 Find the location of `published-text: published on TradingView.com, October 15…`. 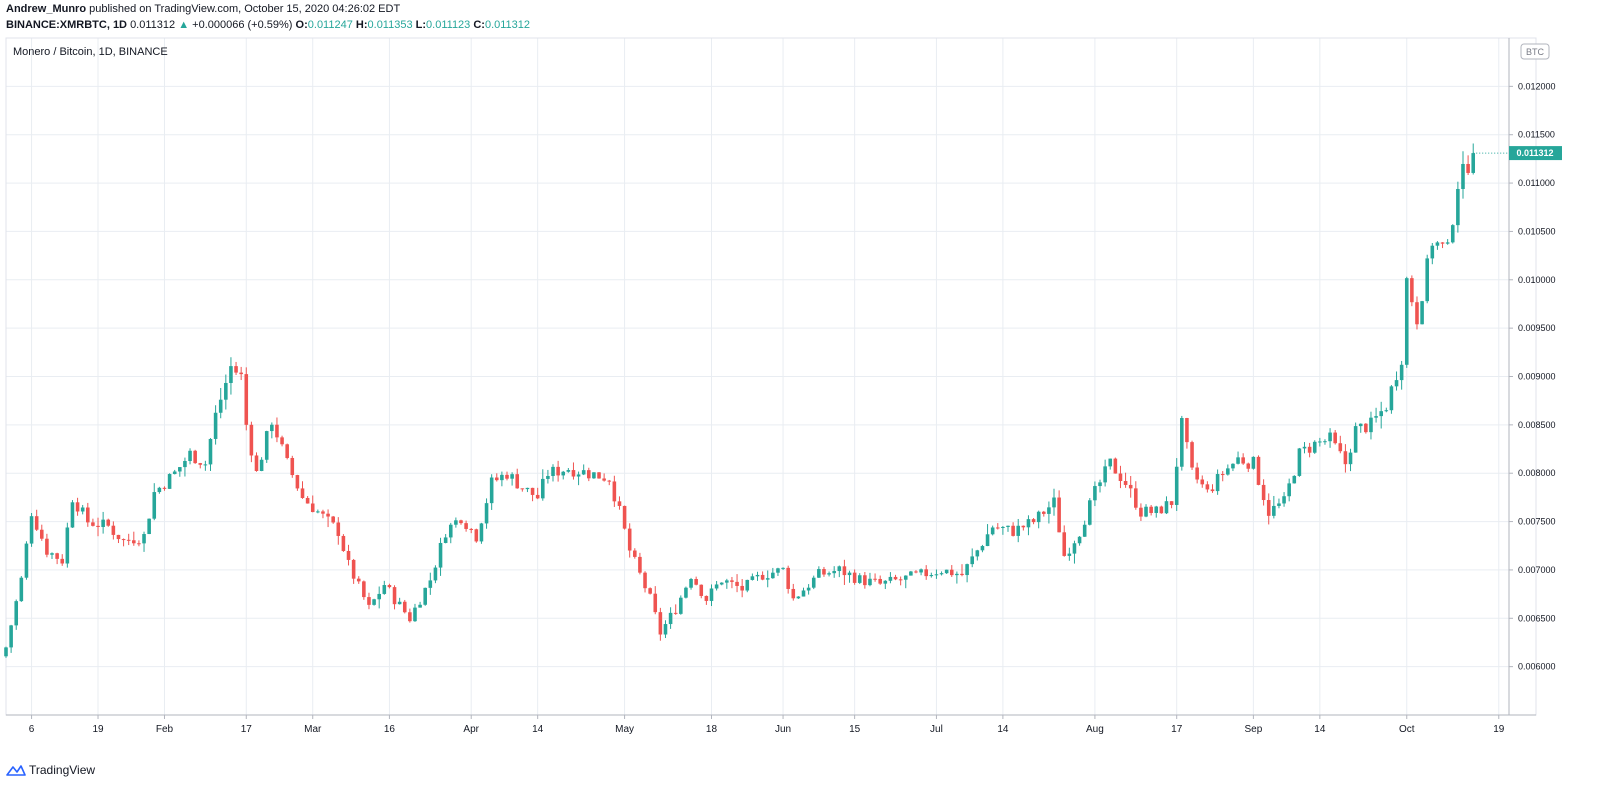

published-text: published on TradingView.com, October 15… is located at coordinates (244, 9).